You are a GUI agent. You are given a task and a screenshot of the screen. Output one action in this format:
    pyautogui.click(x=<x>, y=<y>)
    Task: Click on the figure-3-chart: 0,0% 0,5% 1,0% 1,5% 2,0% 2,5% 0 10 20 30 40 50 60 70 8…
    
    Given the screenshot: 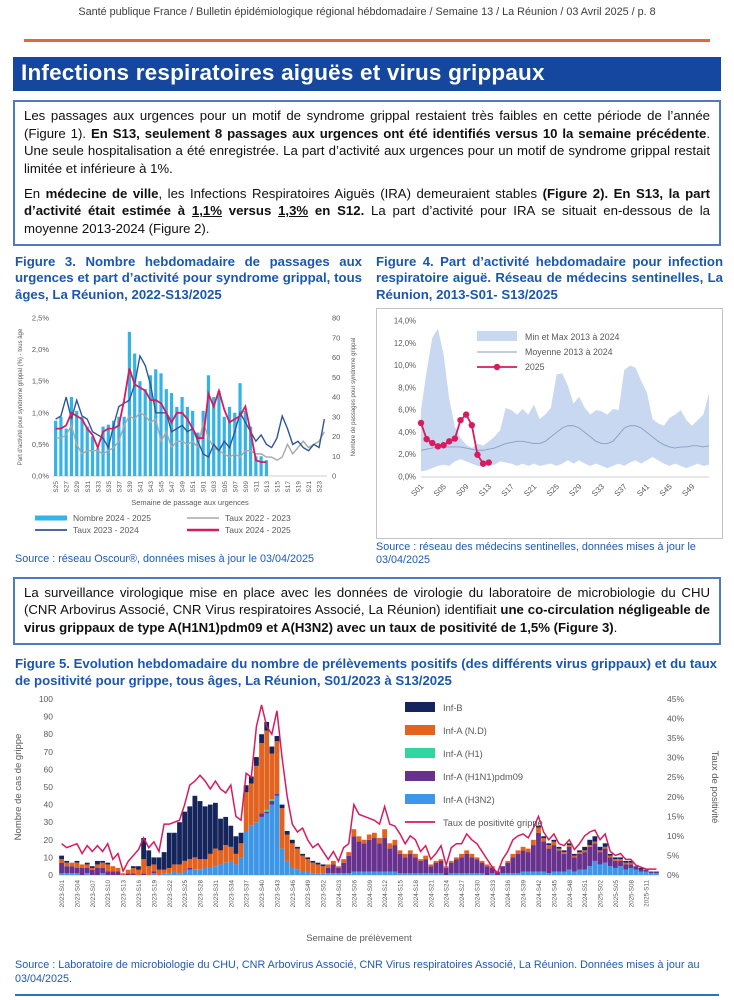 What is the action you would take?
    pyautogui.click(x=187, y=424)
    